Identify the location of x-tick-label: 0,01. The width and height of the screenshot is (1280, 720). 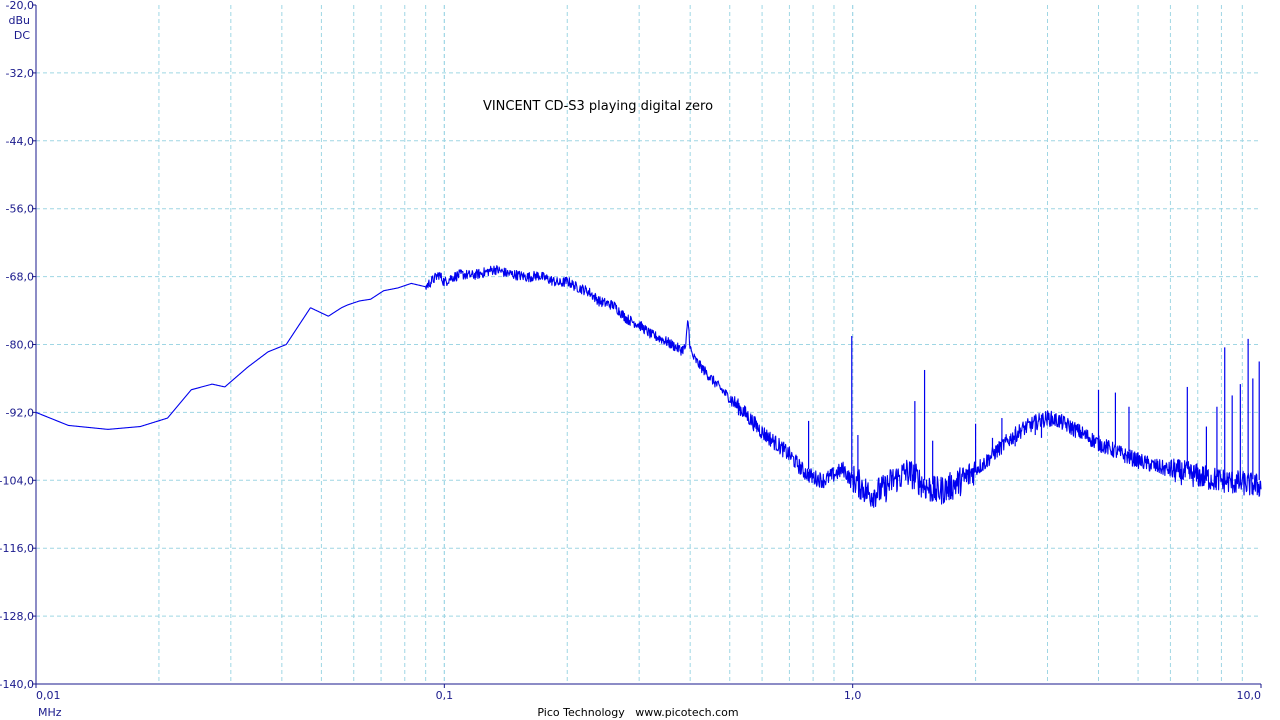
(48, 695).